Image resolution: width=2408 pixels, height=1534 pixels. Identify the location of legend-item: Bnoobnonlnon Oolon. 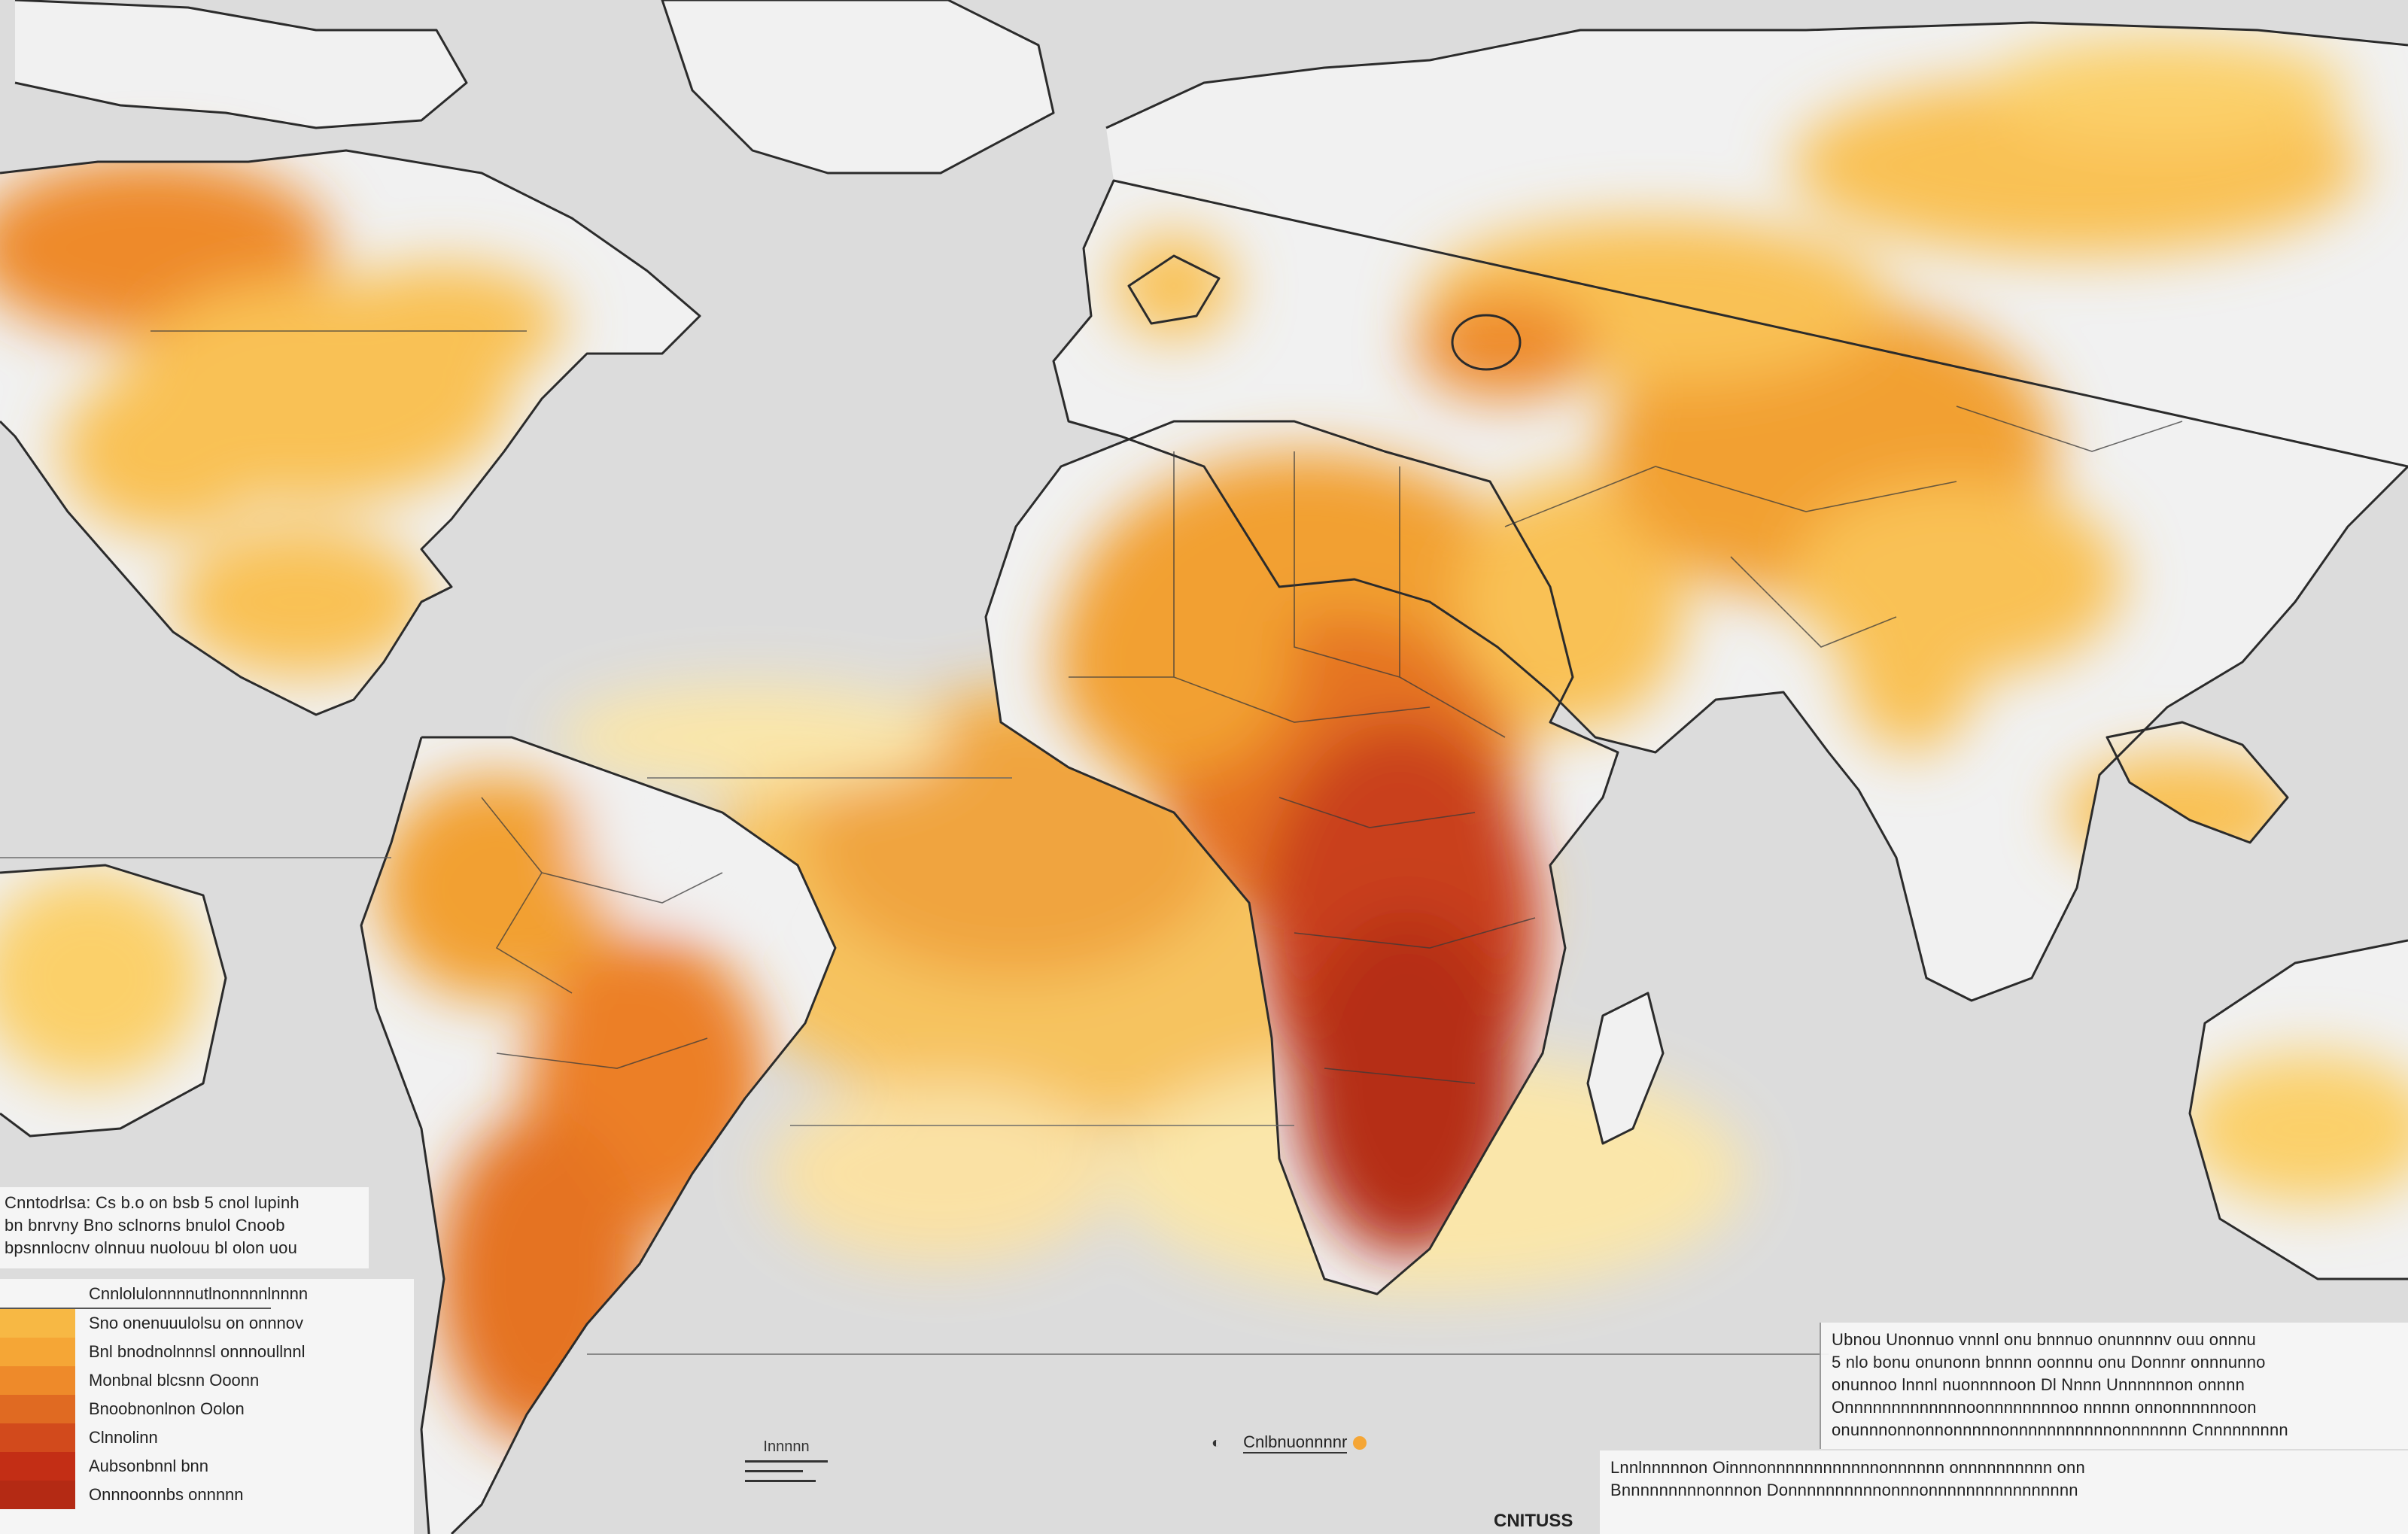
(207, 1409).